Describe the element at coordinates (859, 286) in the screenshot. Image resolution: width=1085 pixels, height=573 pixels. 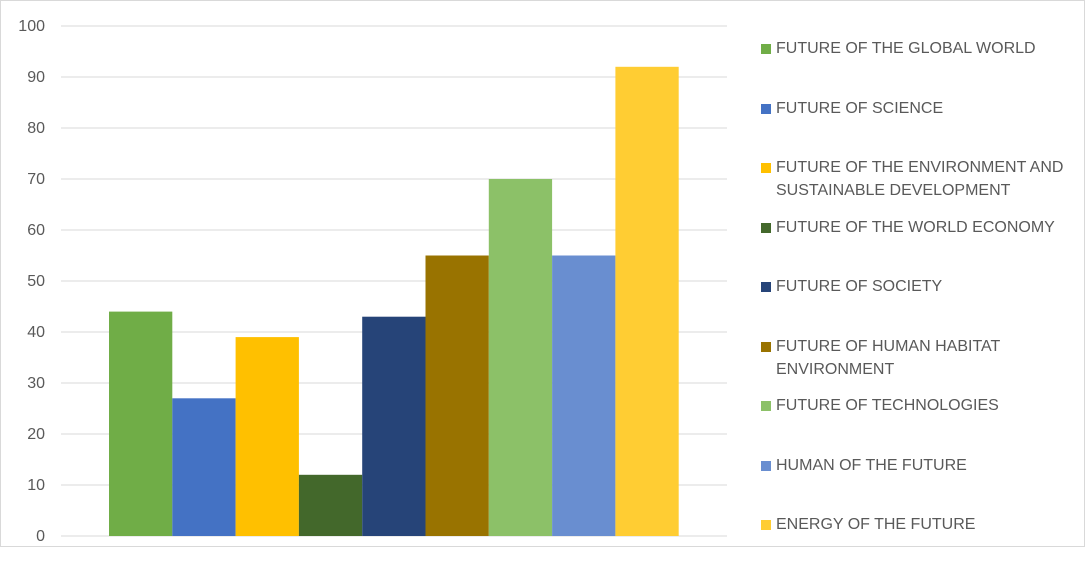
I see `legend-label: FUTURE OF SOCIETY` at that location.